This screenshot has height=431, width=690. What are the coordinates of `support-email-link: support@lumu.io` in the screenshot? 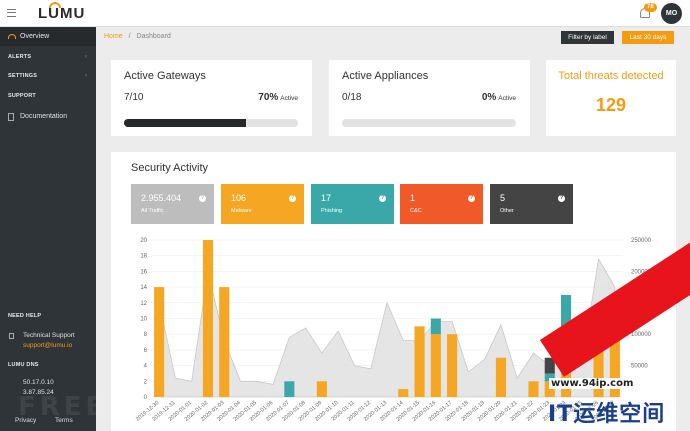 It's located at (48, 345).